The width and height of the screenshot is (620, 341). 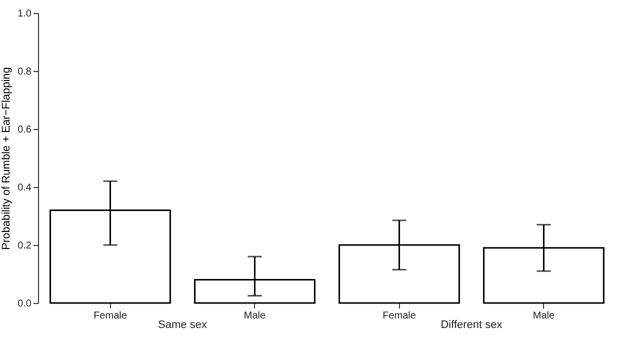 I want to click on text: Different sex, so click(x=471, y=325).